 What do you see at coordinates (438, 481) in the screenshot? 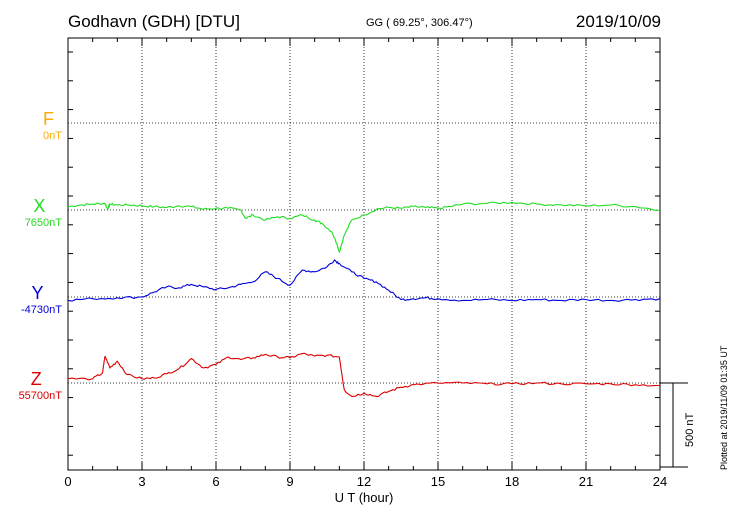
I see `x-tick-label: 15` at bounding box center [438, 481].